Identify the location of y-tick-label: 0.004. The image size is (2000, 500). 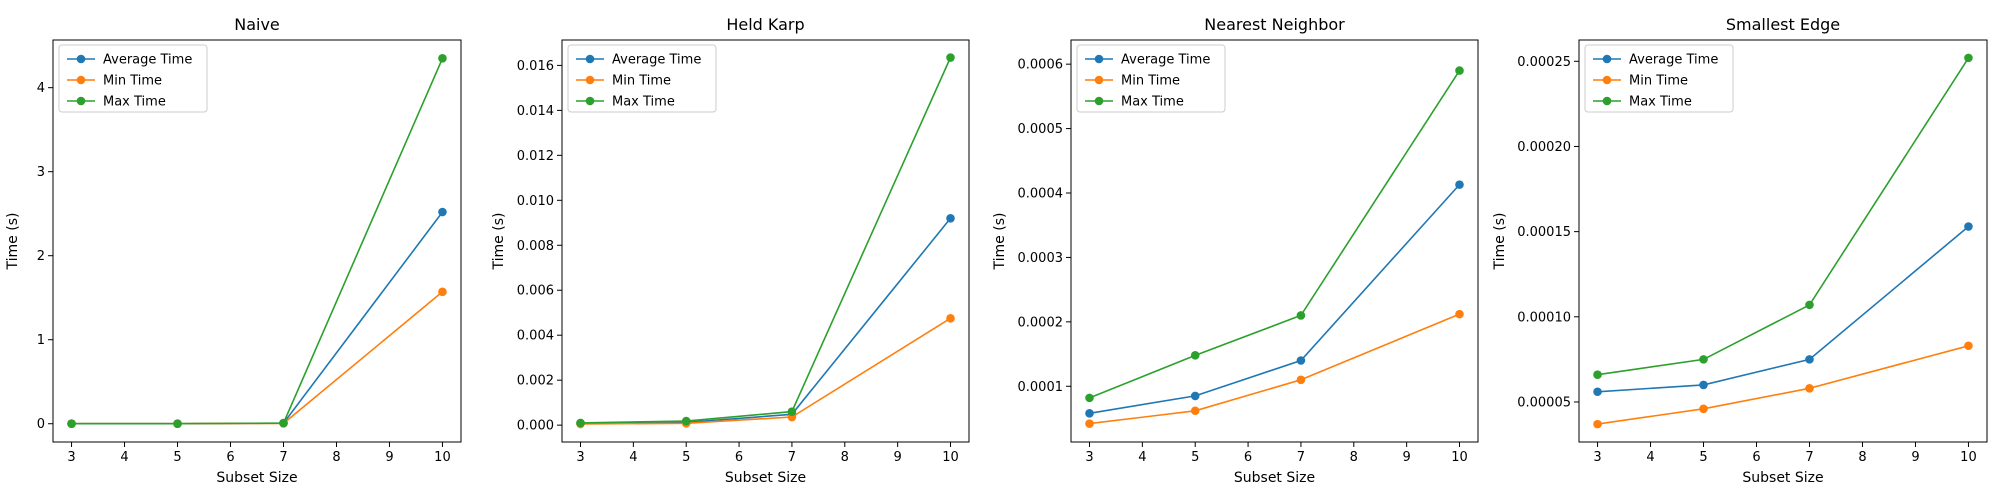
(535, 336).